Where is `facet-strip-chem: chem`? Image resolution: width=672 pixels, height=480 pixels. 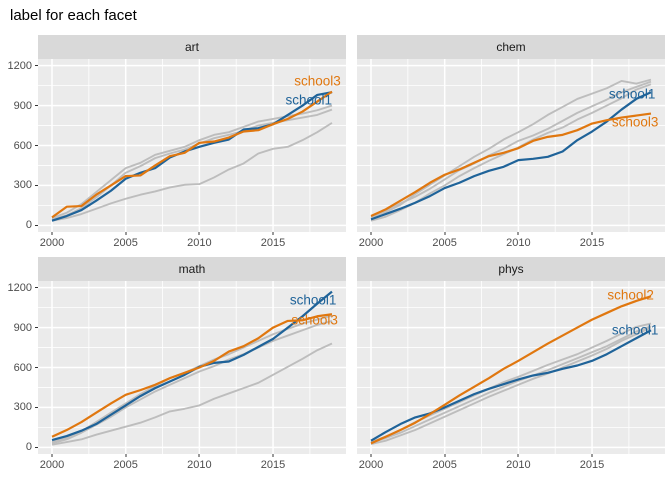 facet-strip-chem: chem is located at coordinates (511, 47).